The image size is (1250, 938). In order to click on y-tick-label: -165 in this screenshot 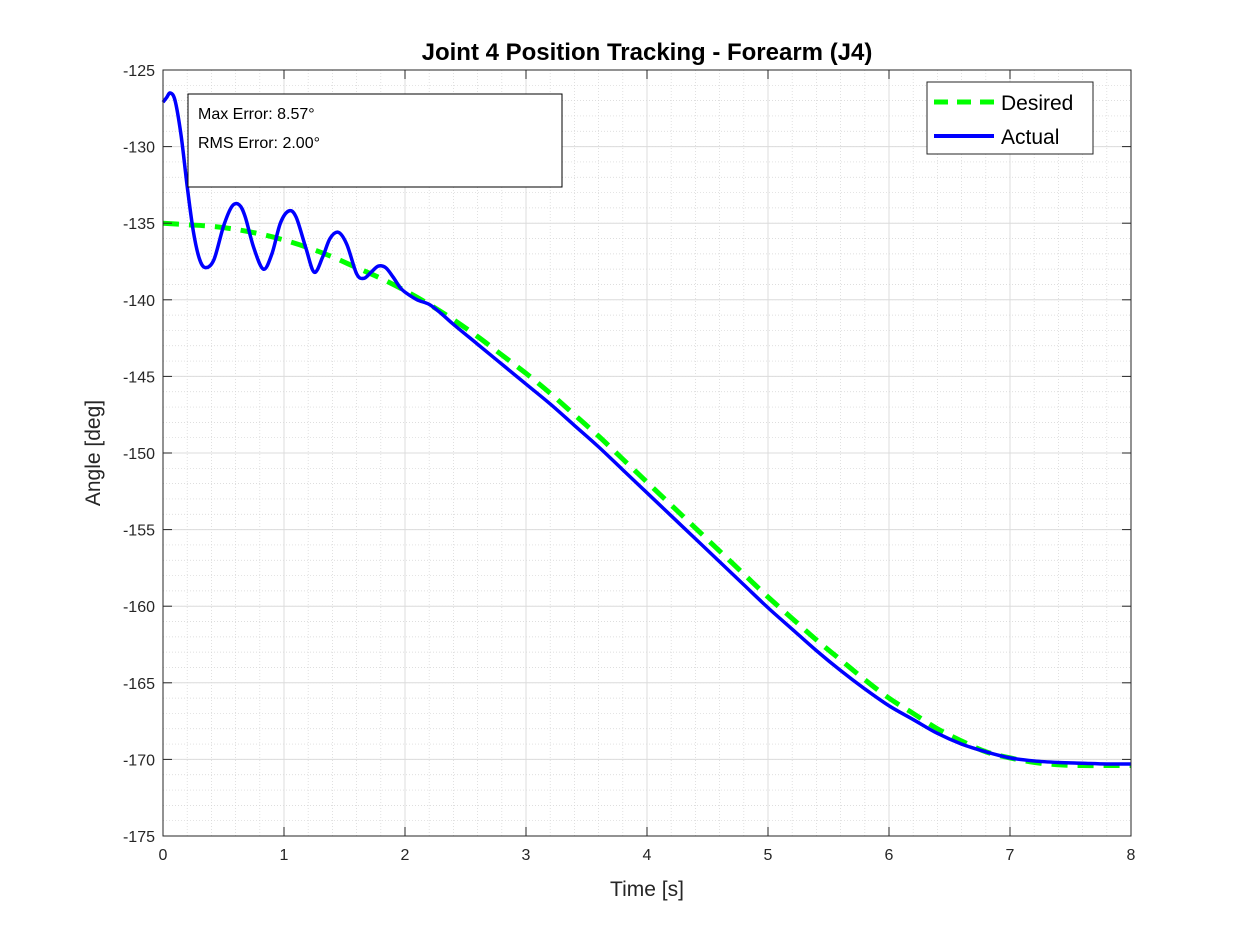, I will do `click(139, 684)`.